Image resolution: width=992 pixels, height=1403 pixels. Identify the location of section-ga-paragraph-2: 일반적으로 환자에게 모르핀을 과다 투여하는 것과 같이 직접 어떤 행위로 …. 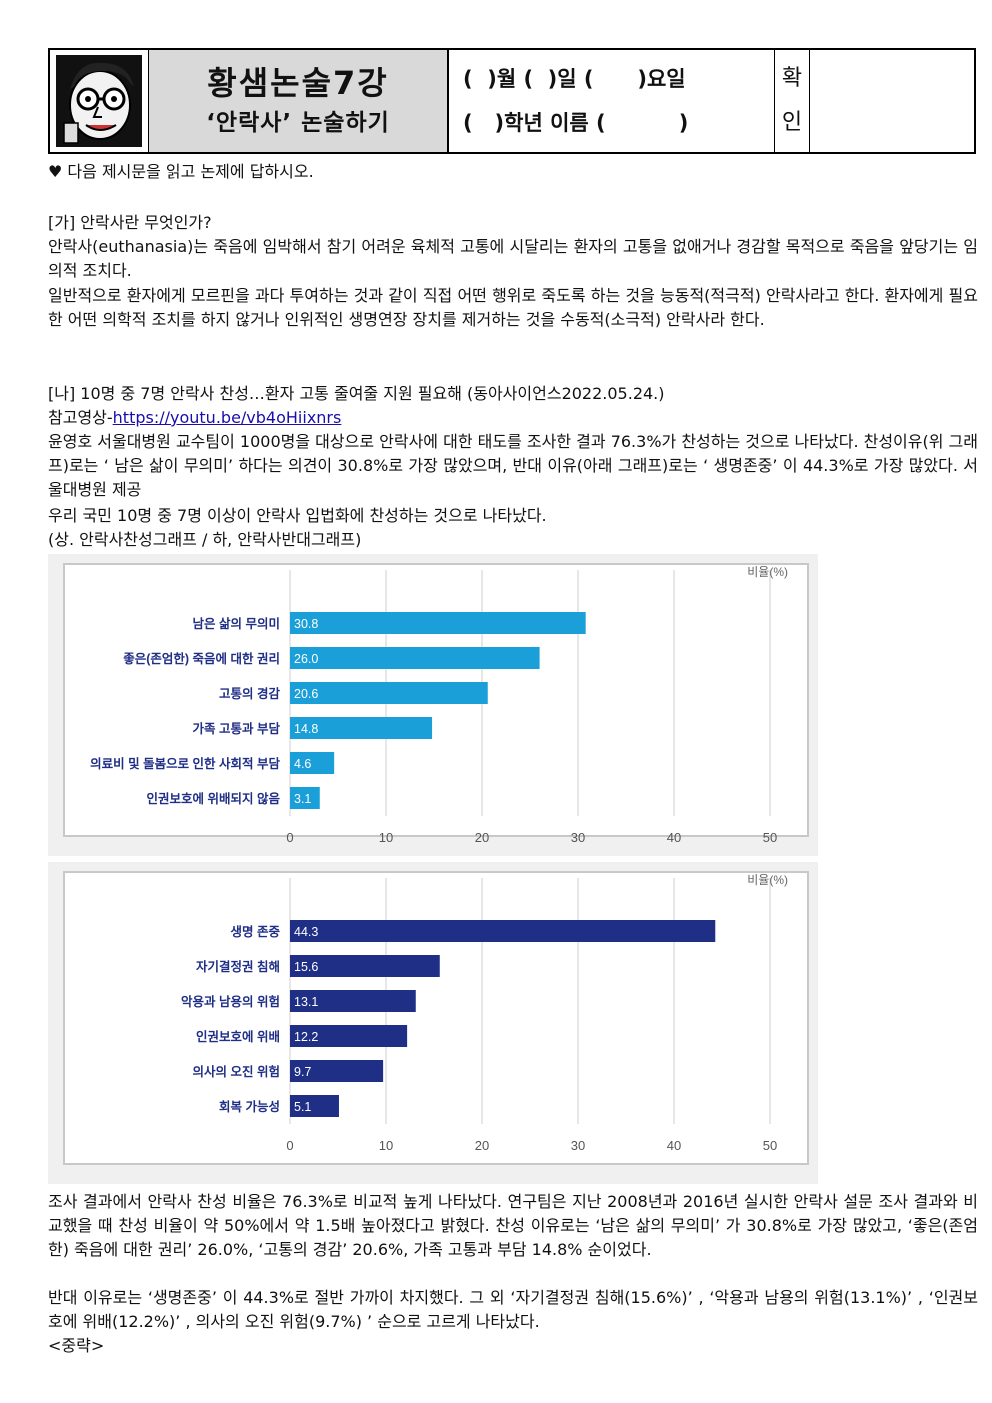
(513, 307).